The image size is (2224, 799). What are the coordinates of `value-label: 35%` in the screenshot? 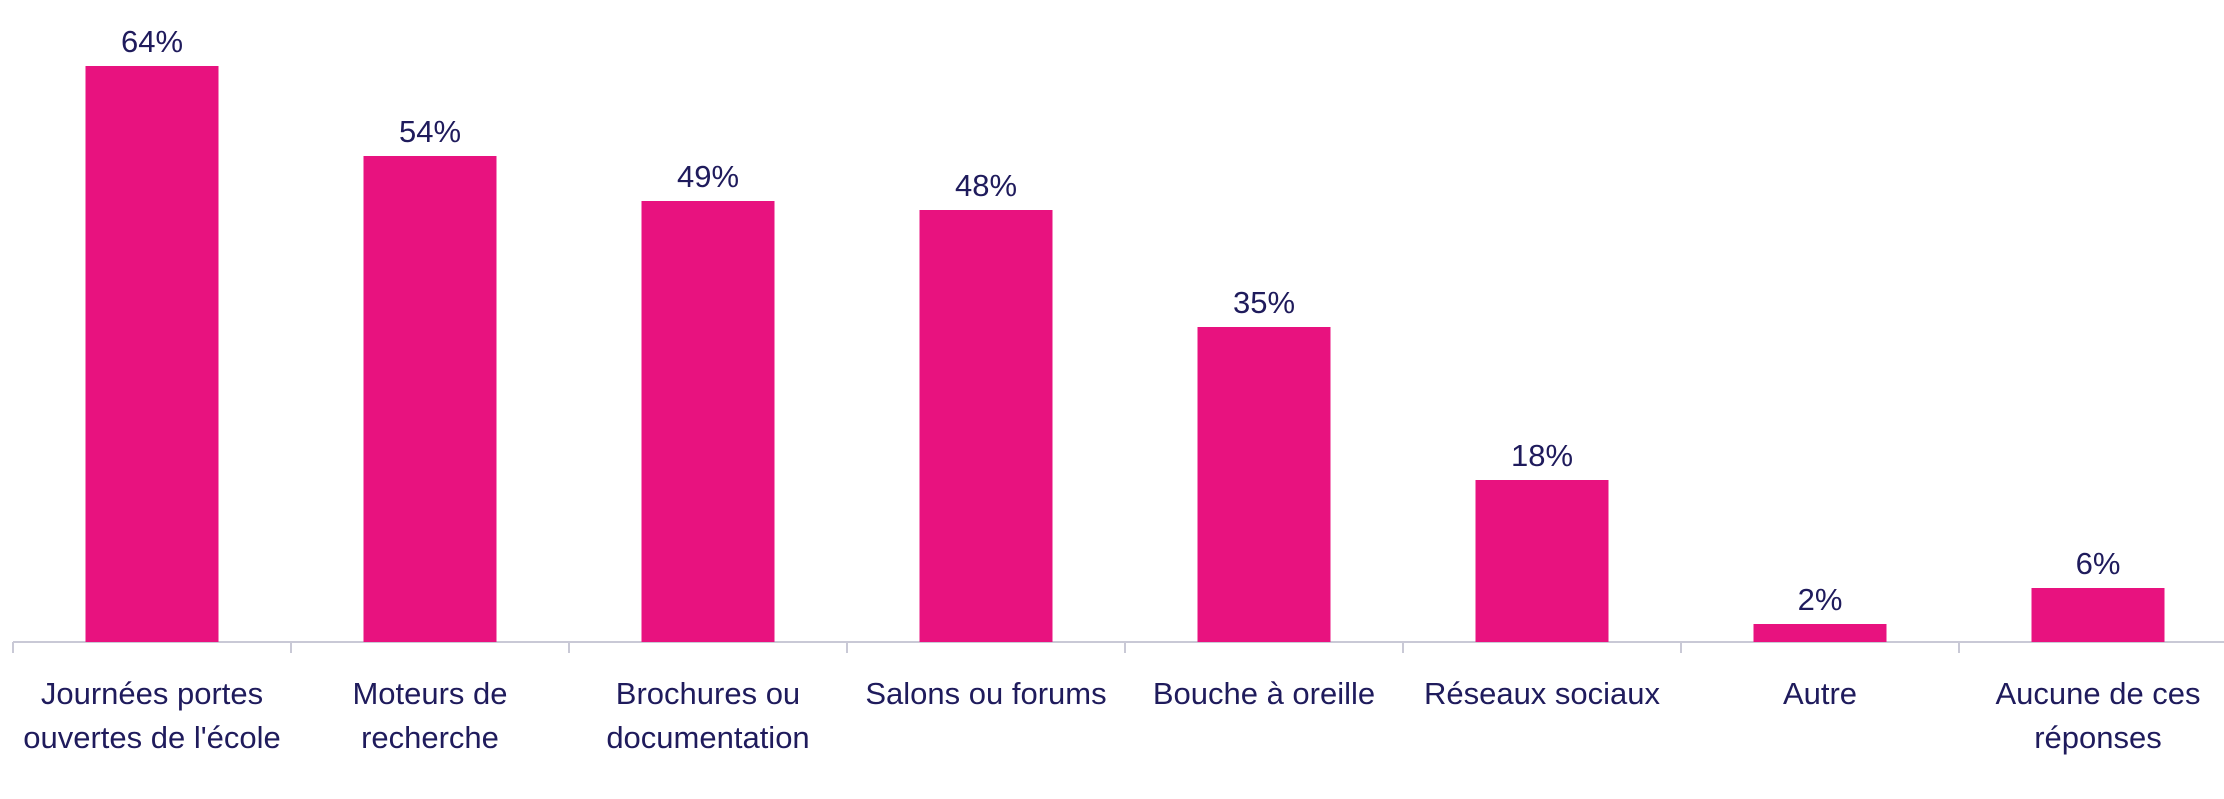 It's located at (1264, 302).